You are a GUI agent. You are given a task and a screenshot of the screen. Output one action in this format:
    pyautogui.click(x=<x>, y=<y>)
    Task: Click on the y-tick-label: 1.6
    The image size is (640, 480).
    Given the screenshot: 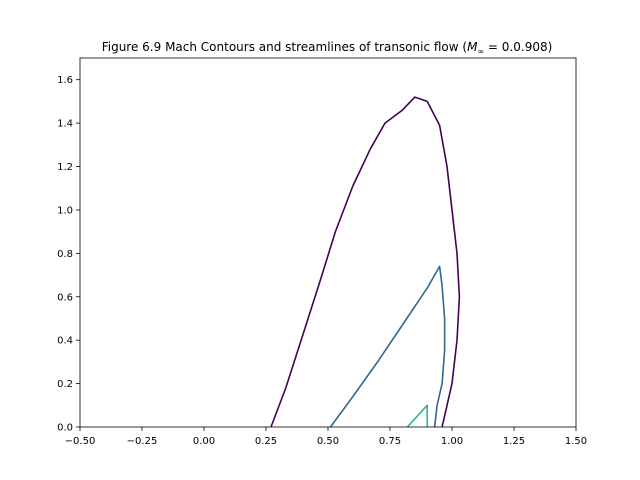 What is the action you would take?
    pyautogui.click(x=65, y=80)
    